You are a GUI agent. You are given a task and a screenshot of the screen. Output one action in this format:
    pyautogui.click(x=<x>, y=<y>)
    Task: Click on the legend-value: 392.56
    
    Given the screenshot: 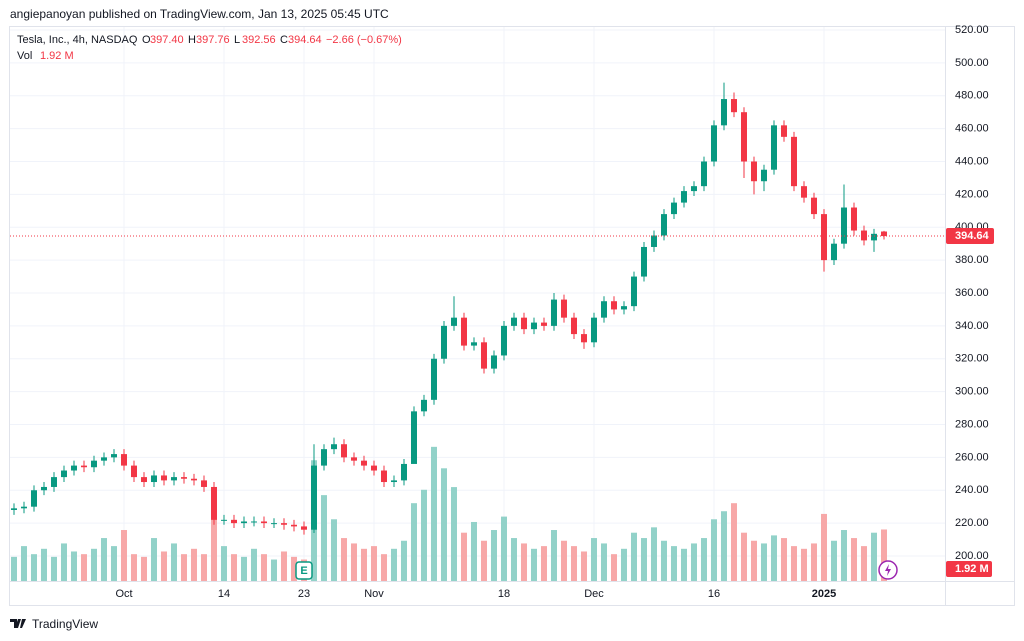 What is the action you would take?
    pyautogui.click(x=259, y=40)
    